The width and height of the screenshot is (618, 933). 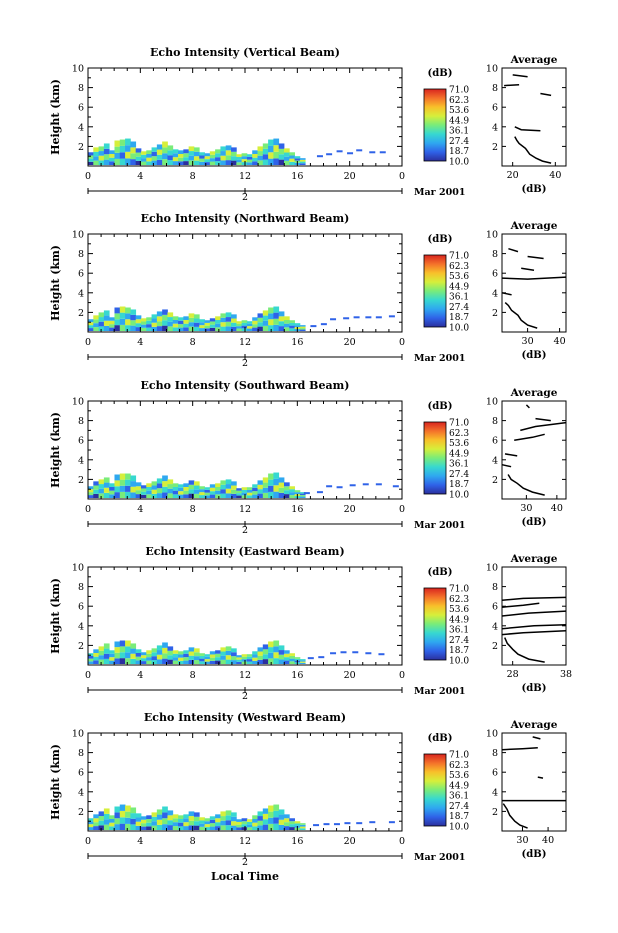 I want to click on average-y-tick-label: 8, so click(x=495, y=88).